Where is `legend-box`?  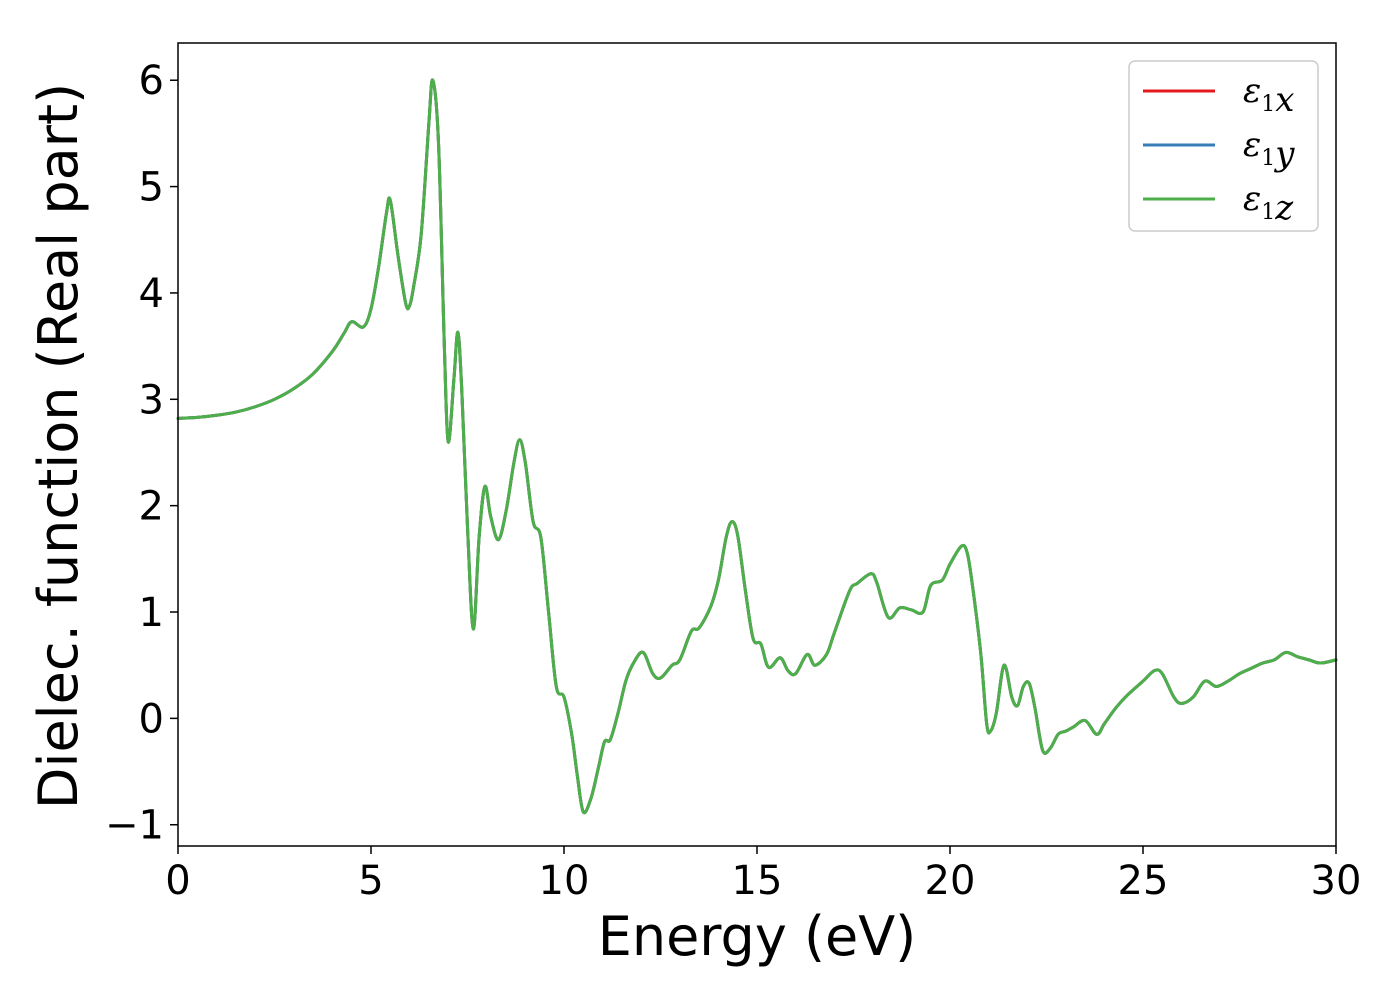 legend-box is located at coordinates (1223, 146).